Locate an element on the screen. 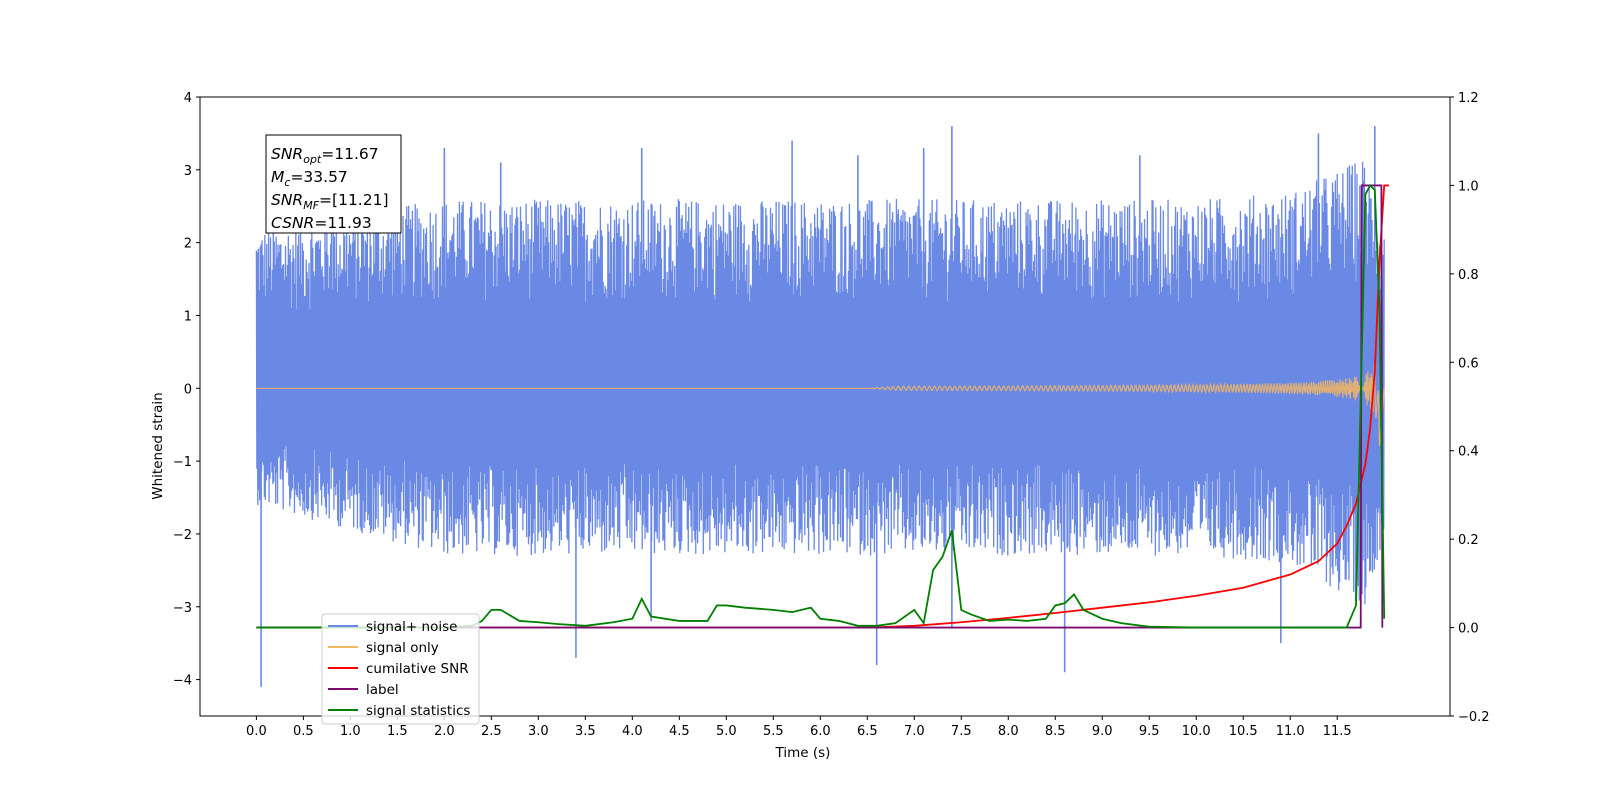  y-tick-label: 2 is located at coordinates (188, 244).